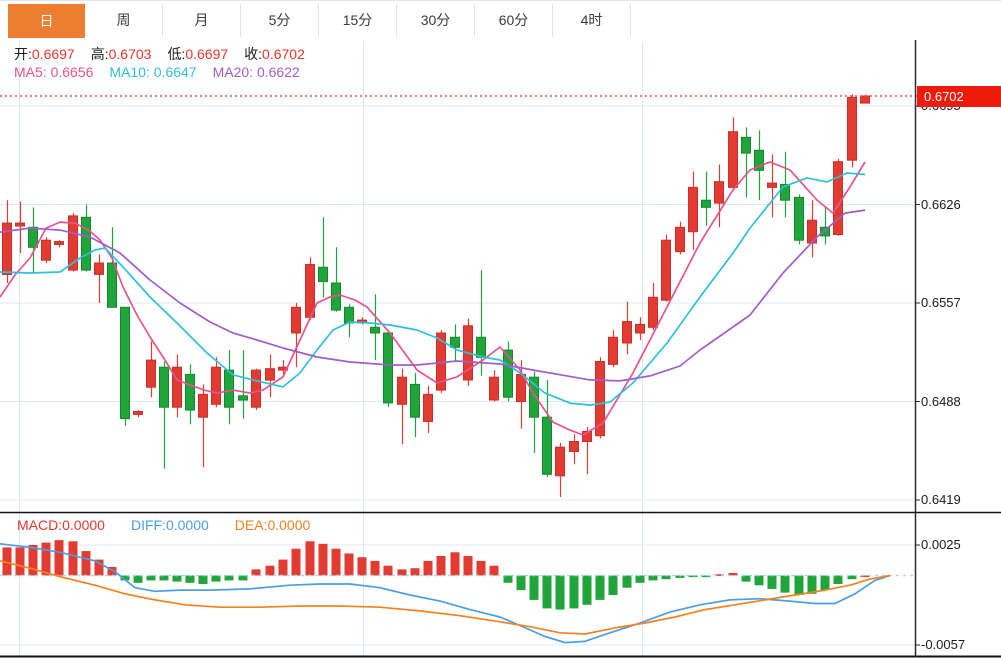 The height and width of the screenshot is (659, 1001). I want to click on low-value: 0.6697, so click(207, 54).